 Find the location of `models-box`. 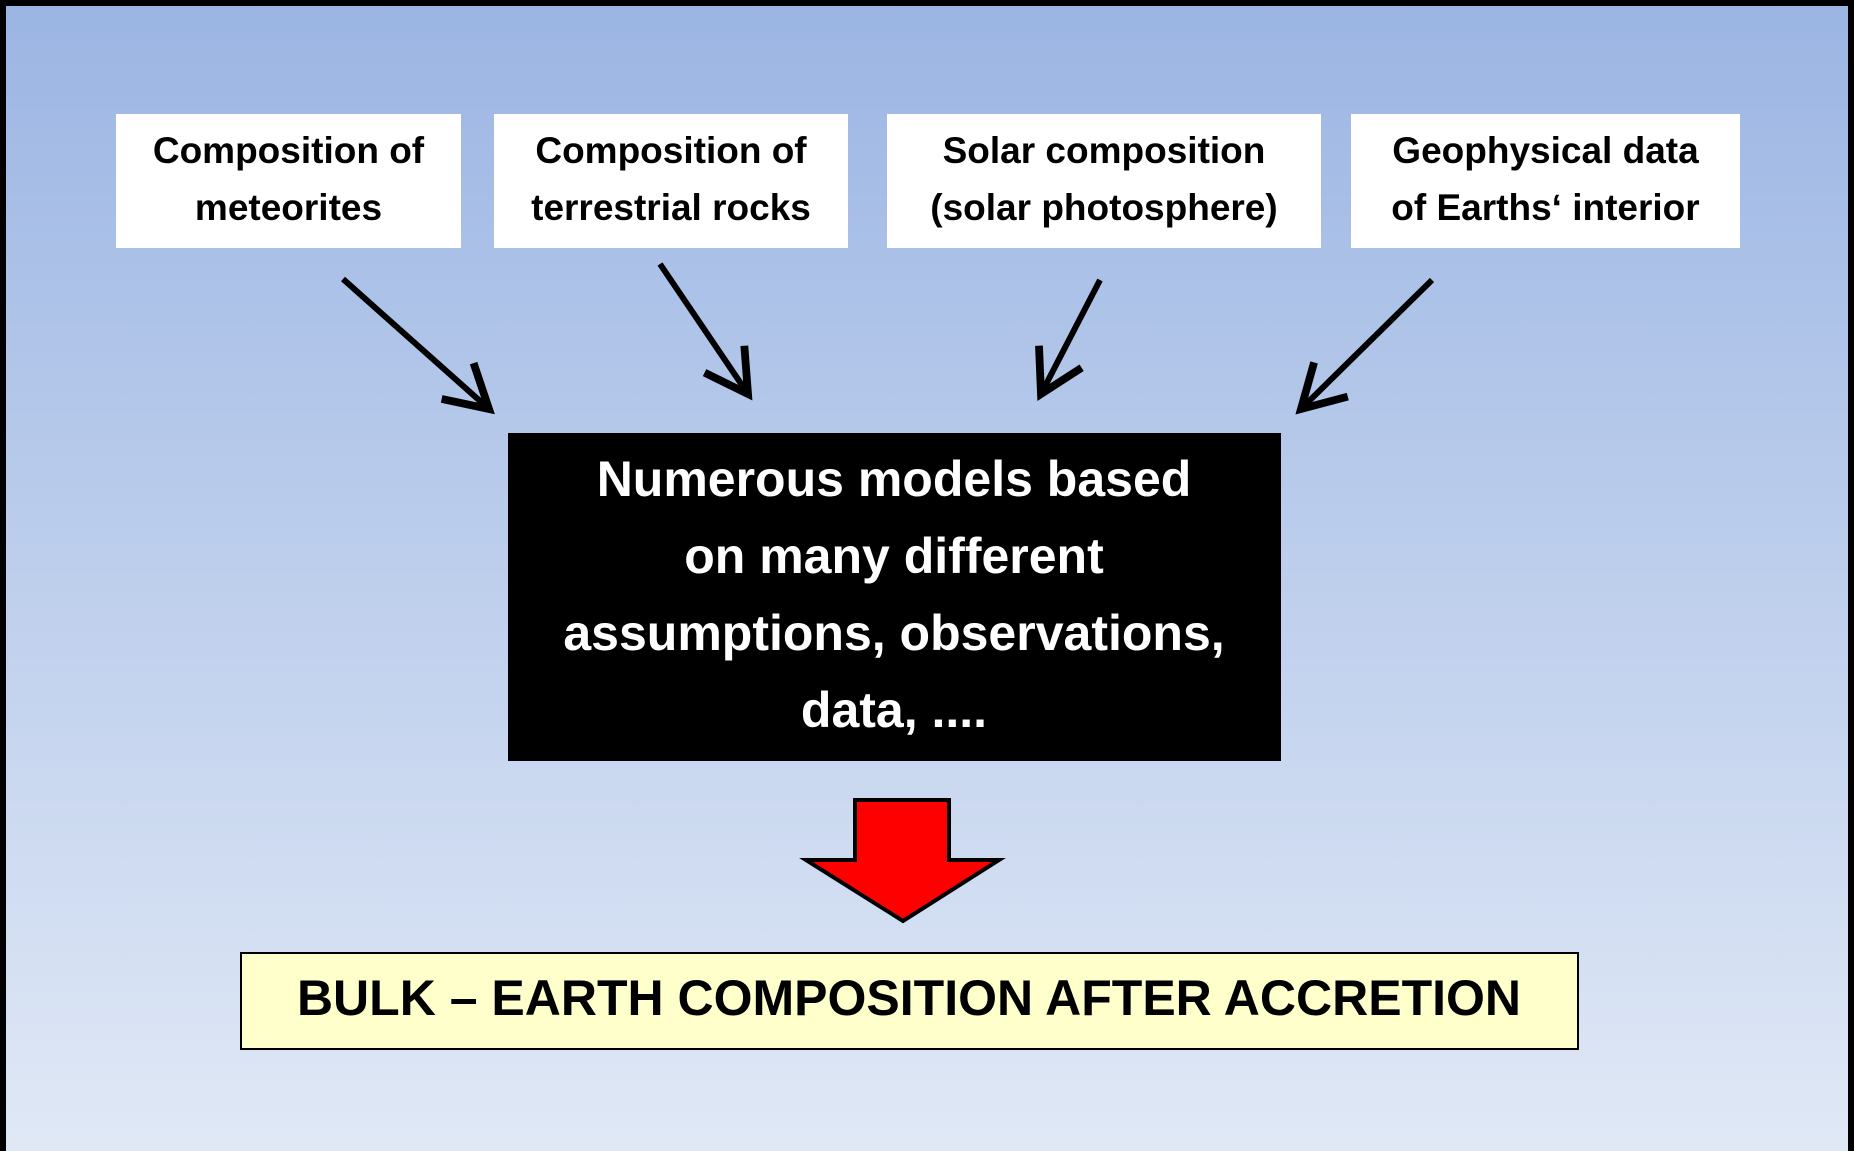

models-box is located at coordinates (894, 597).